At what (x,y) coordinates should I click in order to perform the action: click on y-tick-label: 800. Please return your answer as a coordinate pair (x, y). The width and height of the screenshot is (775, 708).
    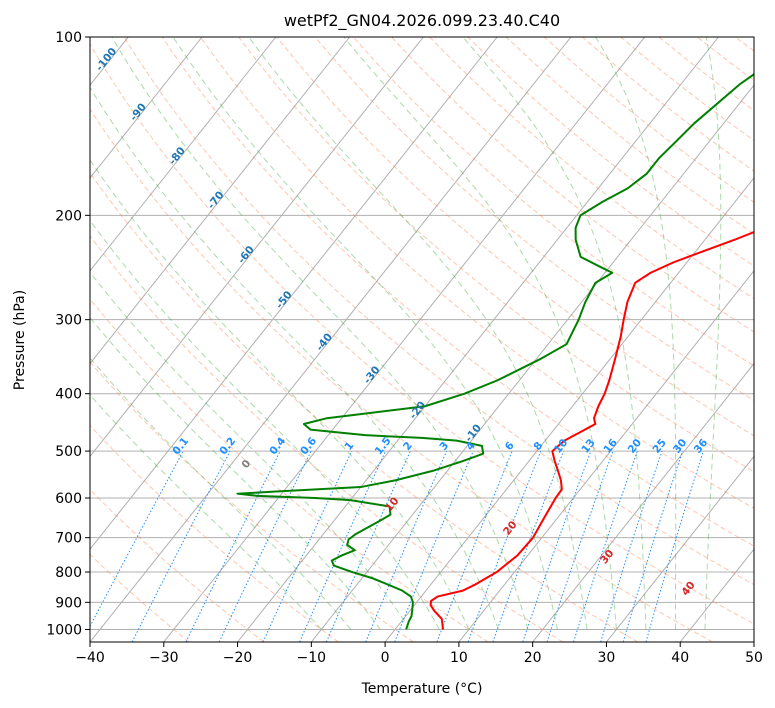
    Looking at the image, I should click on (68, 573).